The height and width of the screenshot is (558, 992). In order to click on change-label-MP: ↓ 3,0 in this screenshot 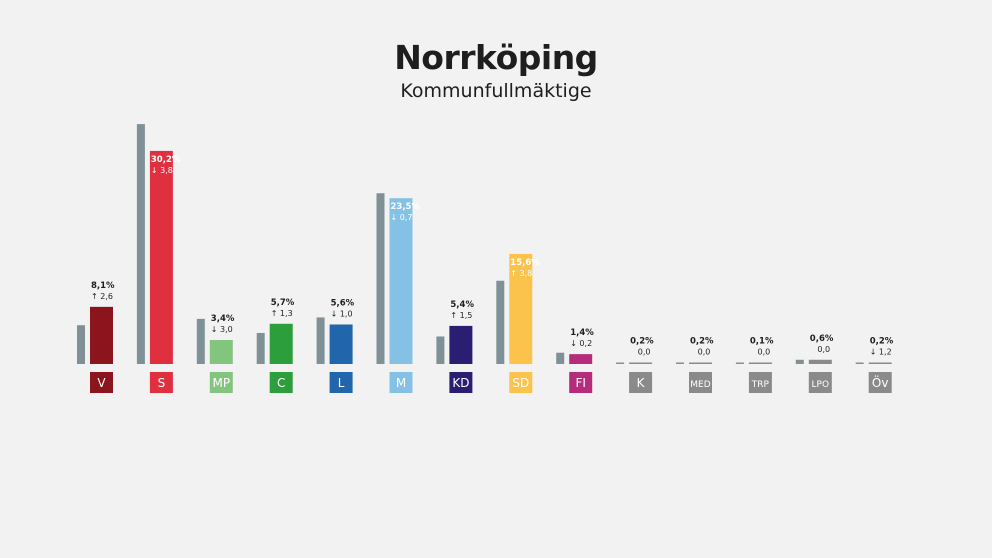, I will do `click(222, 329)`.